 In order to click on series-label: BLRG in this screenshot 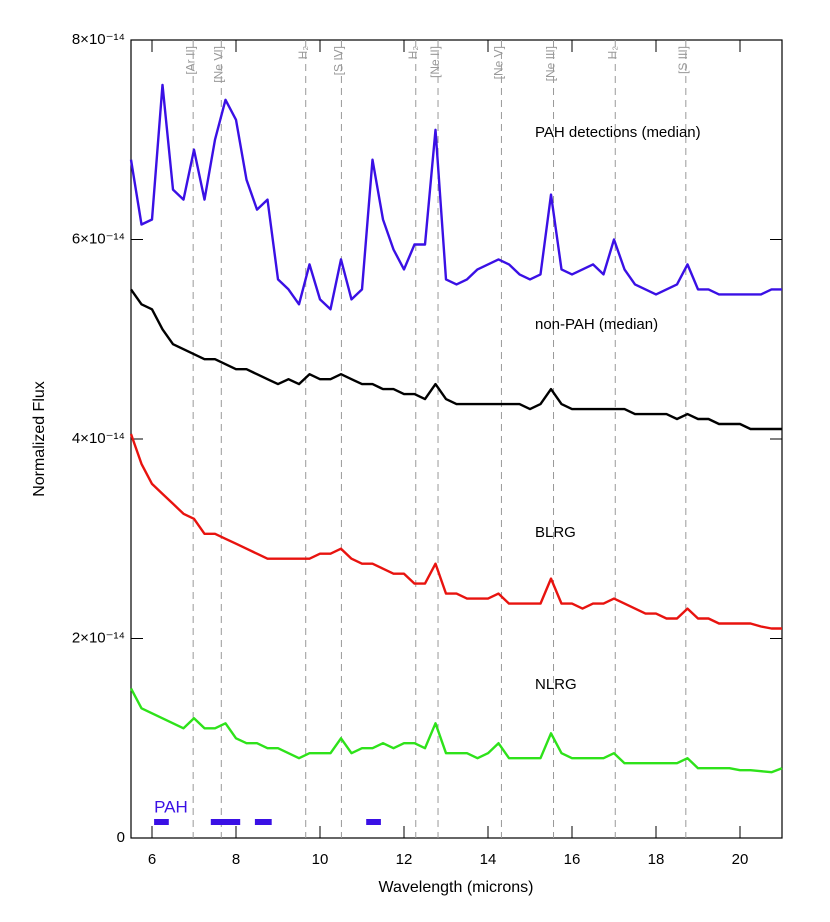, I will do `click(555, 532)`.